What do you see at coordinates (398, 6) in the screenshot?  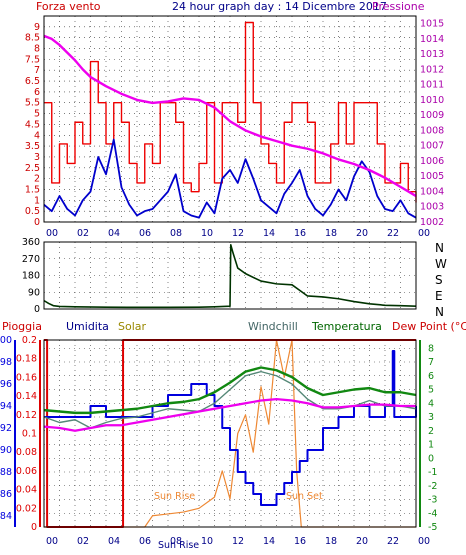 I see `header-right-label: Pressione` at bounding box center [398, 6].